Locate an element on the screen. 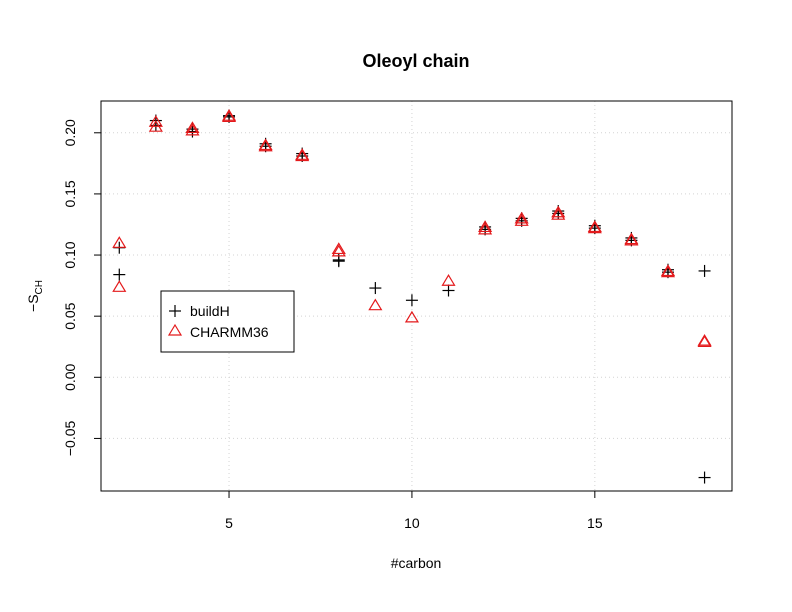  x-axis-title: #carbon is located at coordinates (416, 563).